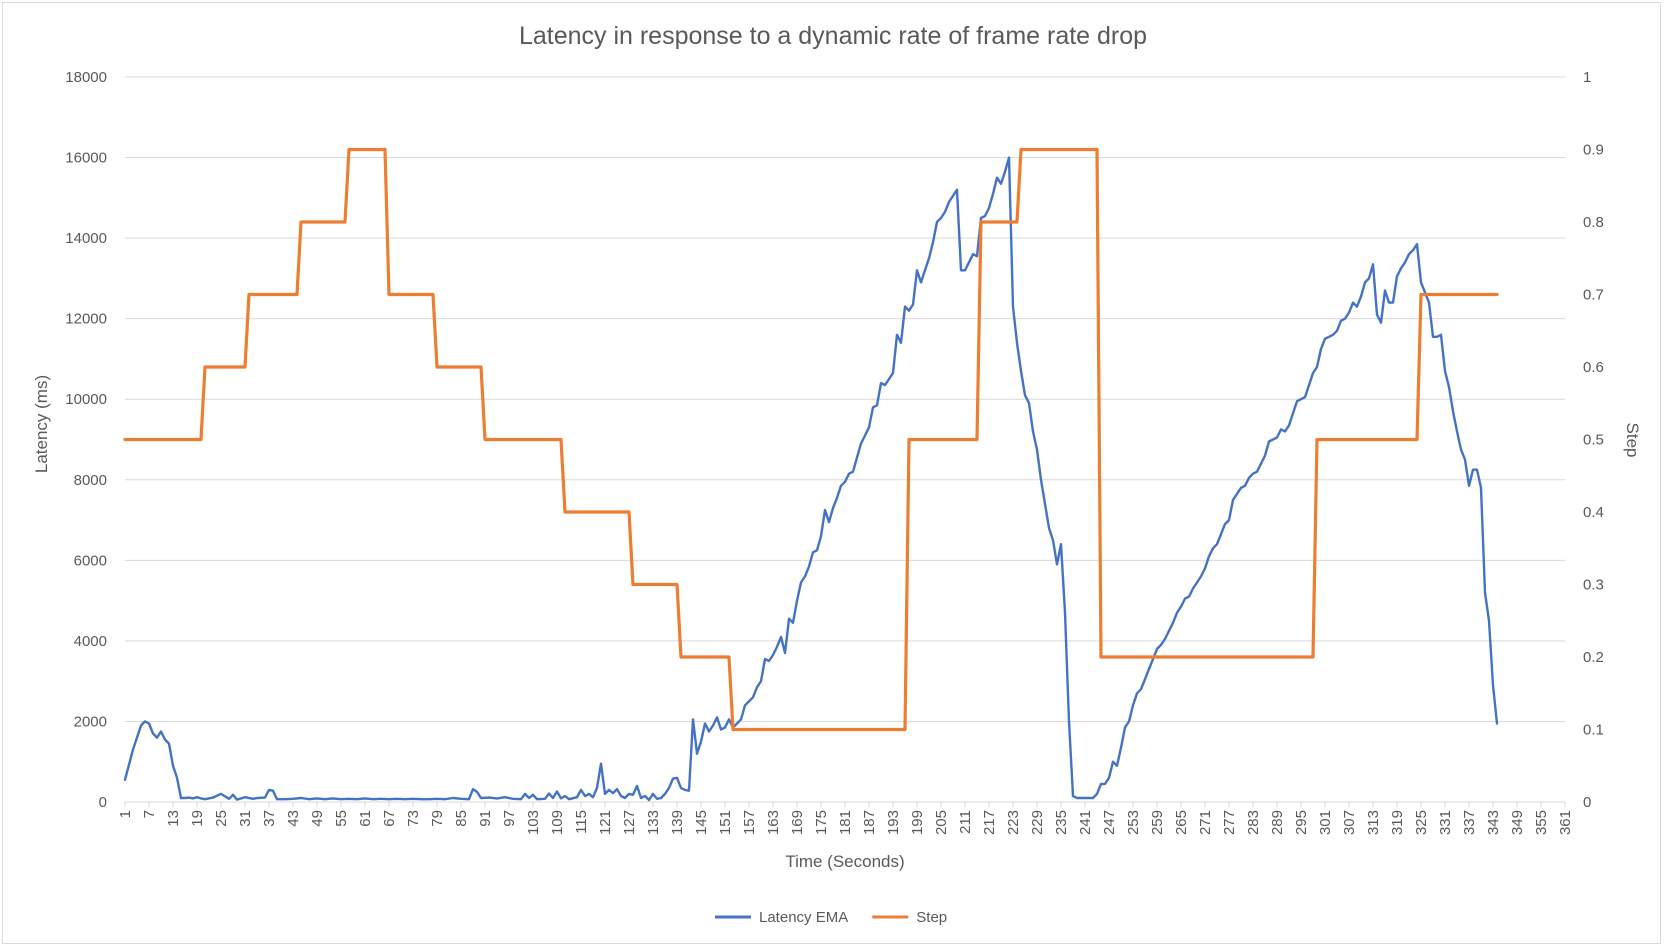 The width and height of the screenshot is (1665, 948). Describe the element at coordinates (485, 818) in the screenshot. I see `x-tick-label: 91` at that location.